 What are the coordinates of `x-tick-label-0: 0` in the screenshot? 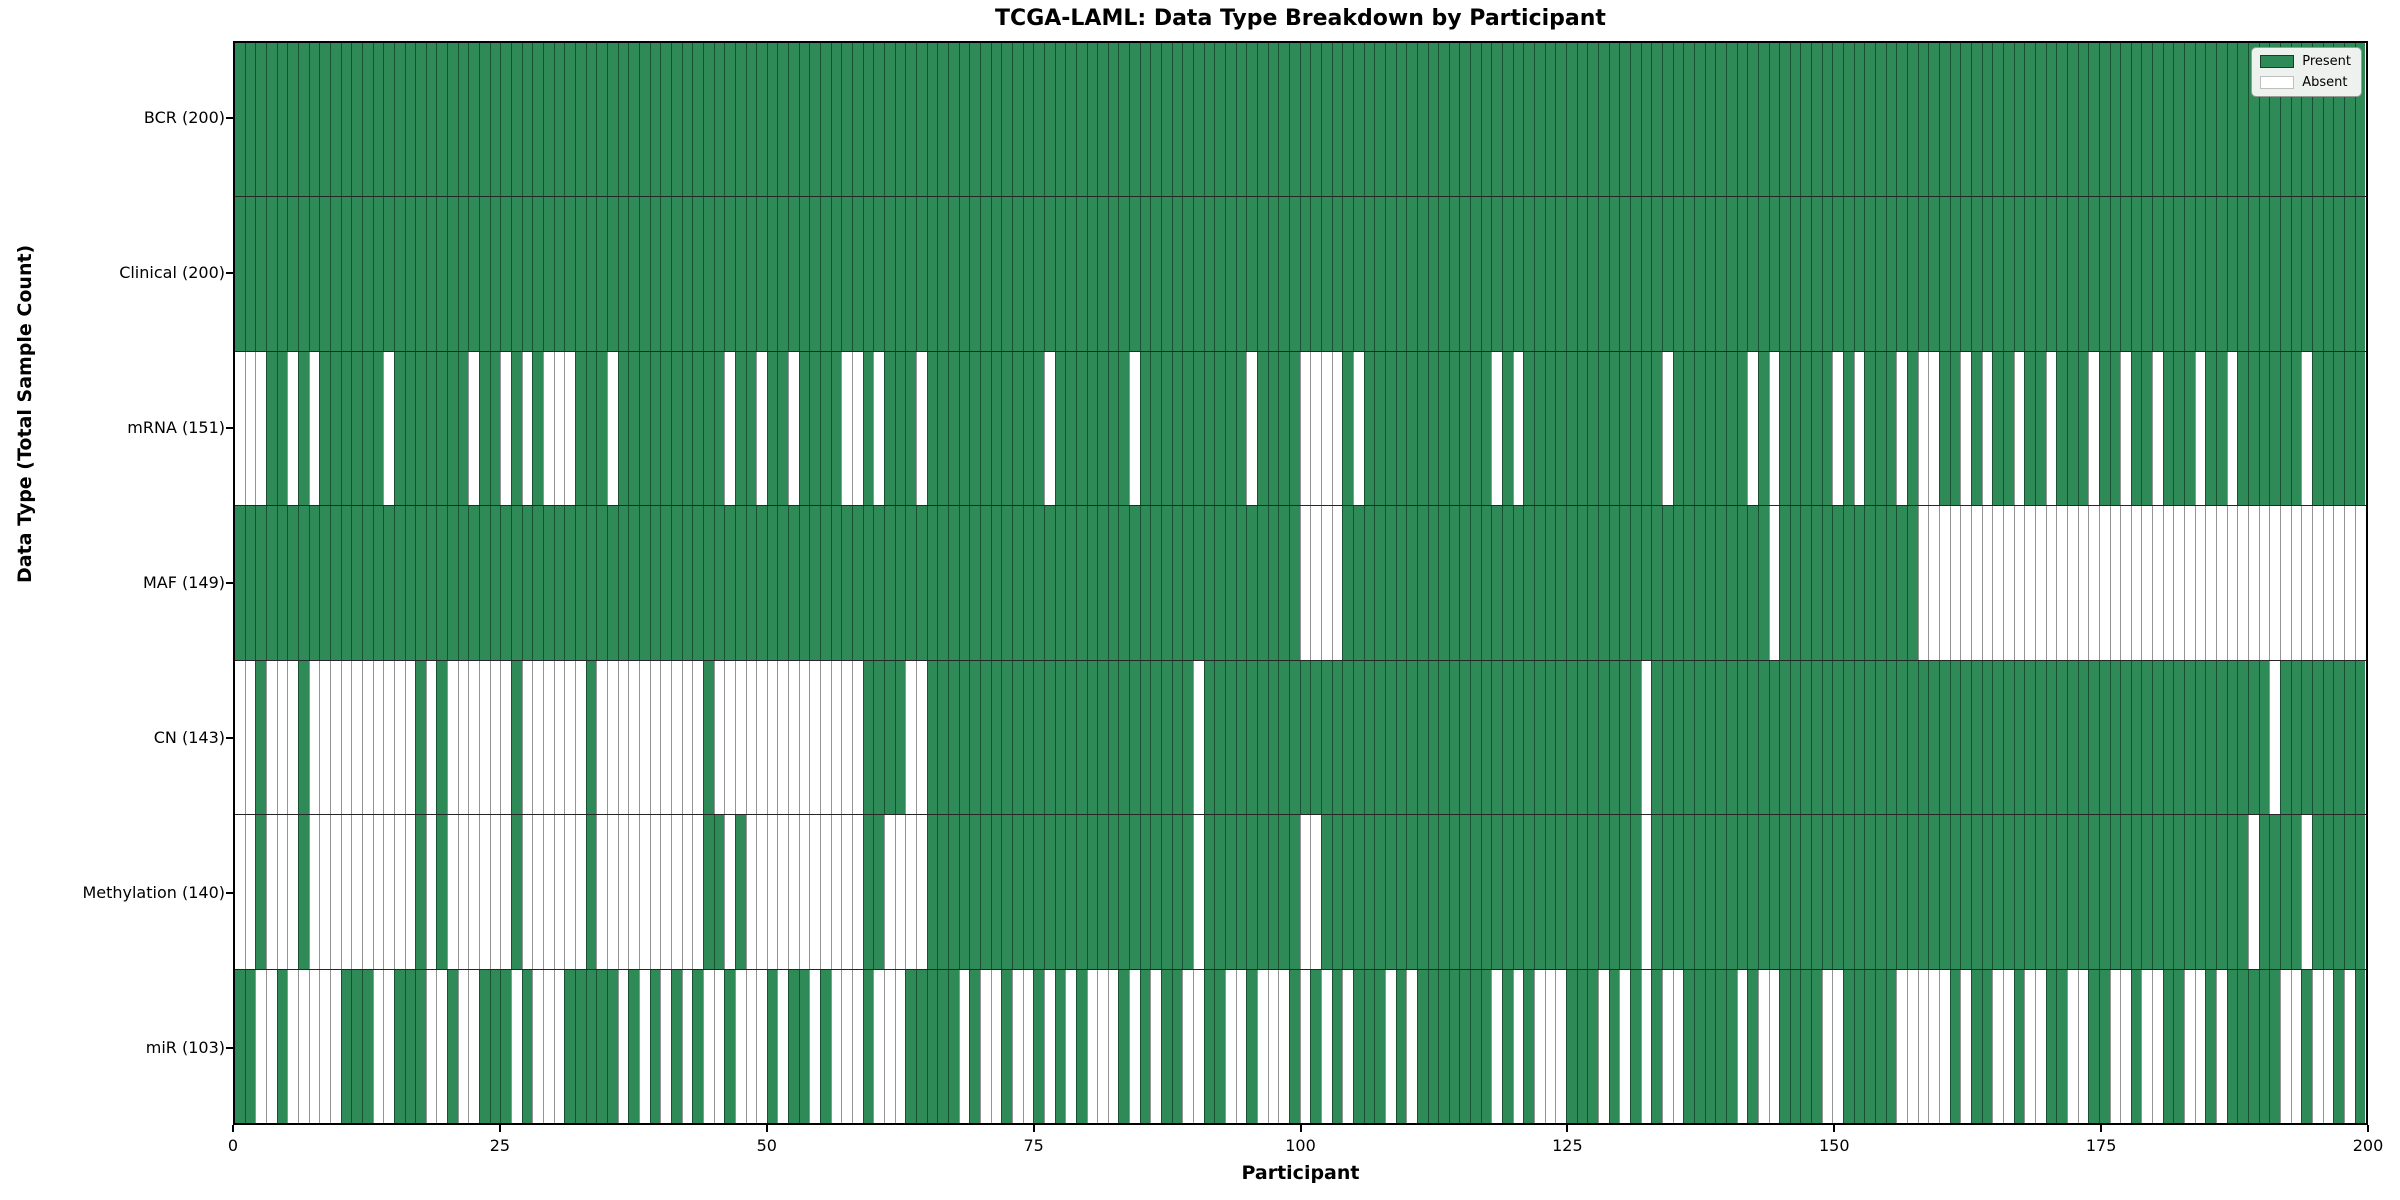 It's located at (233, 1145).